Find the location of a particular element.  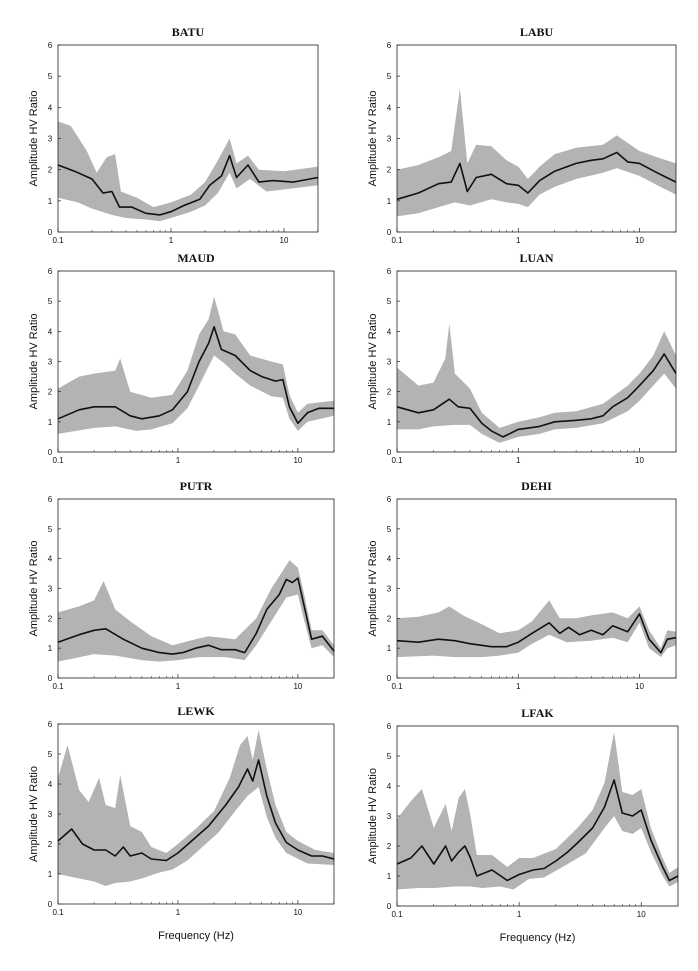

panel-title: DEHI is located at coordinates (536, 486).